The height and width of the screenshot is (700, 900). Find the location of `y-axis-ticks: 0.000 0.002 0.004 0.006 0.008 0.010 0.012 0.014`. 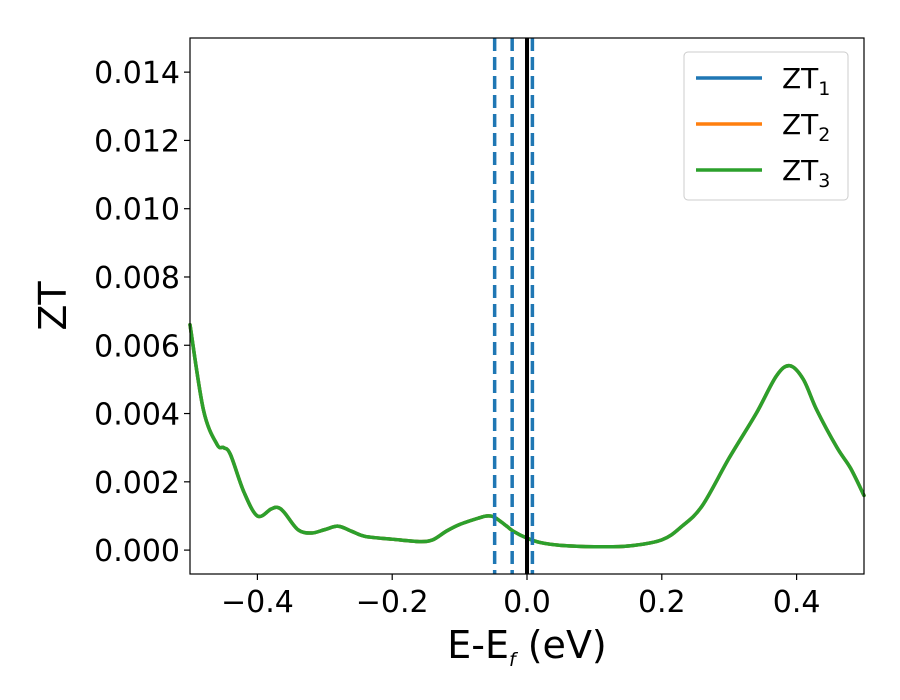

y-axis-ticks: 0.000 0.002 0.004 0.006 0.008 0.010 0.012 0.014 is located at coordinates (142, 312).